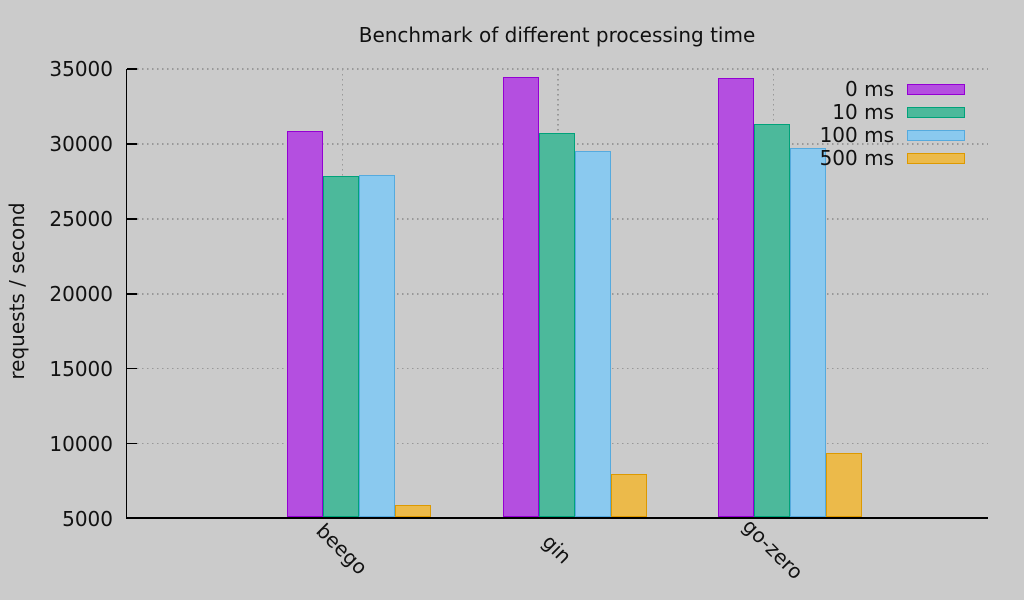 The image size is (1024, 600). I want to click on bar-go-zero-100-ms, so click(808, 332).